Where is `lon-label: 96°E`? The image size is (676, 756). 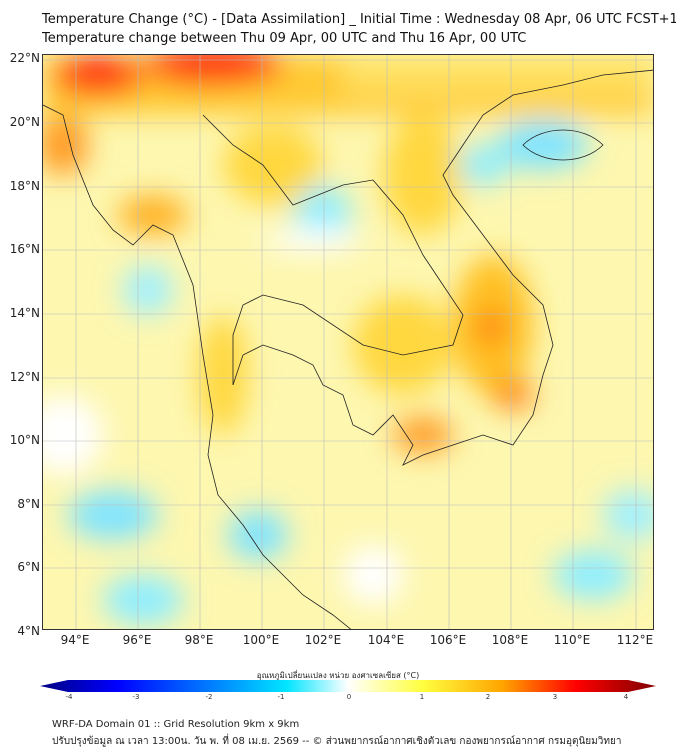
lon-label: 96°E is located at coordinates (137, 640).